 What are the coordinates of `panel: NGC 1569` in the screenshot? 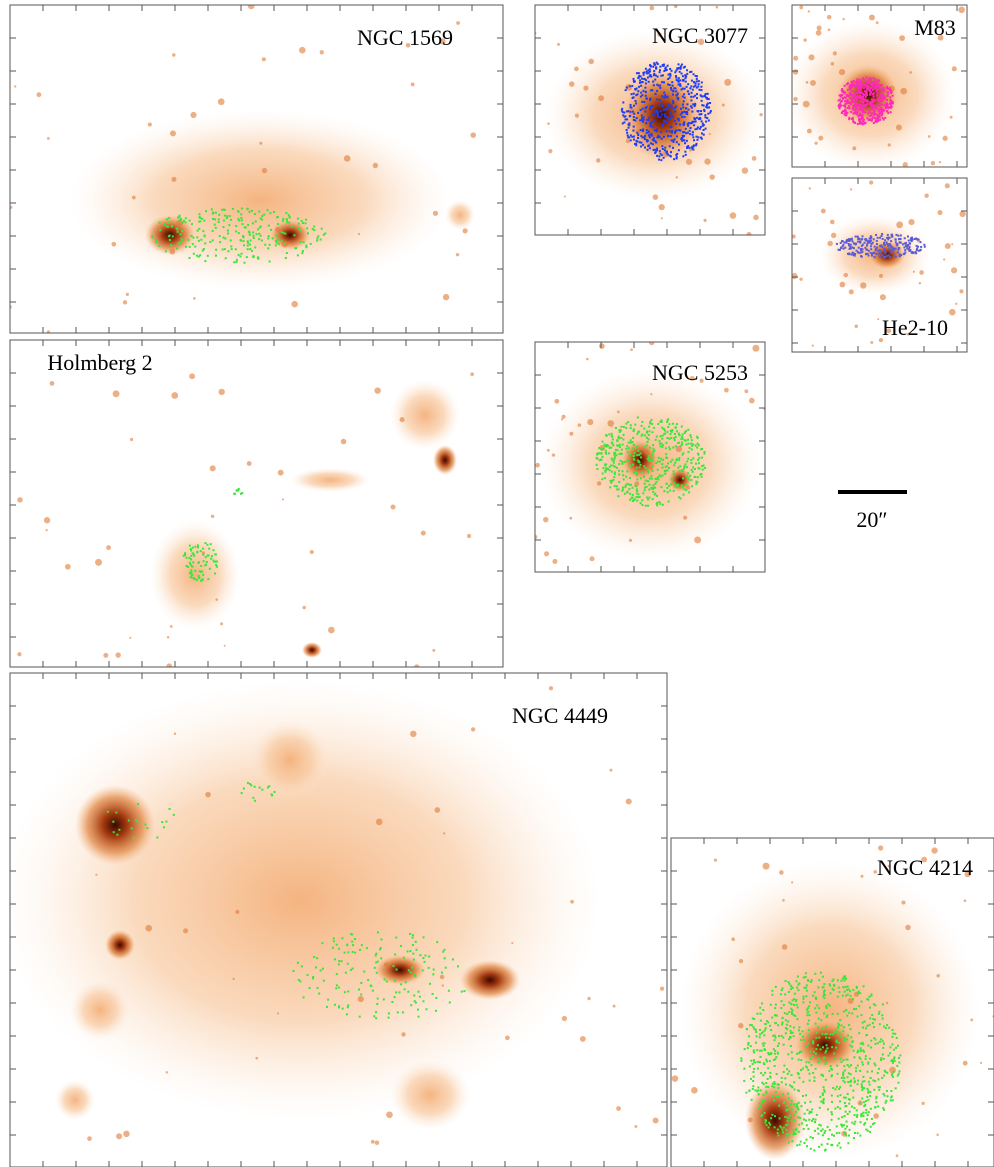 It's located at (256, 169).